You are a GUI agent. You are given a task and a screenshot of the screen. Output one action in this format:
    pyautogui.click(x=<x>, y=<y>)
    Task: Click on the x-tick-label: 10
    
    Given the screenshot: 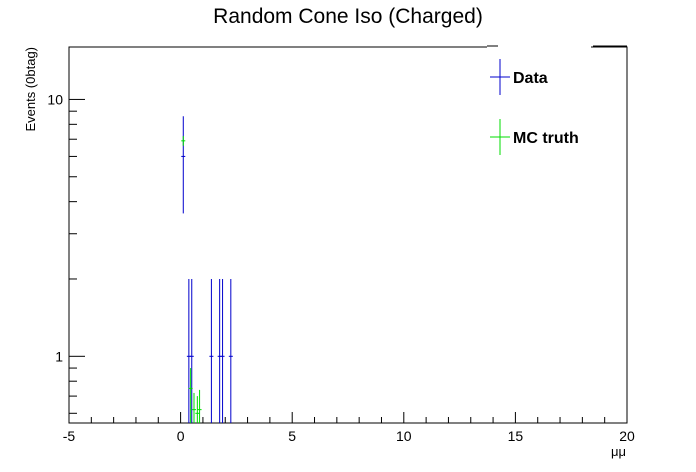 What is the action you would take?
    pyautogui.click(x=404, y=436)
    